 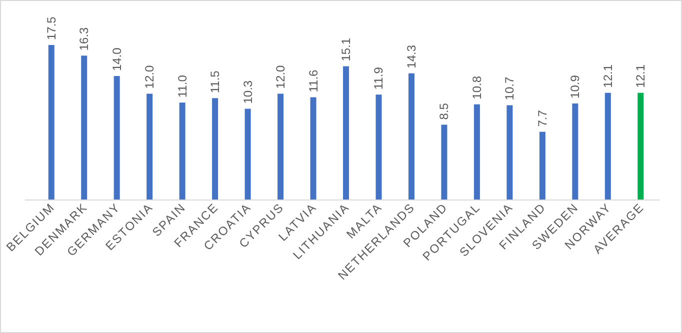 What do you see at coordinates (84, 38) in the screenshot?
I see `data-label: 16.3` at bounding box center [84, 38].